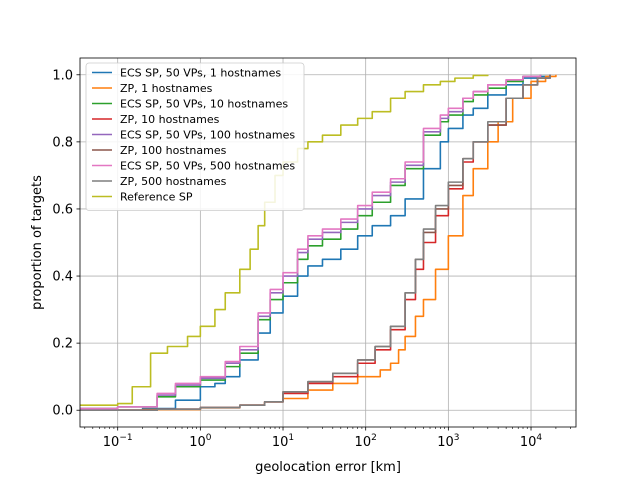 This screenshot has width=640, height=480. What do you see at coordinates (62, 277) in the screenshot?
I see `y-tick-label: 0.4` at bounding box center [62, 277].